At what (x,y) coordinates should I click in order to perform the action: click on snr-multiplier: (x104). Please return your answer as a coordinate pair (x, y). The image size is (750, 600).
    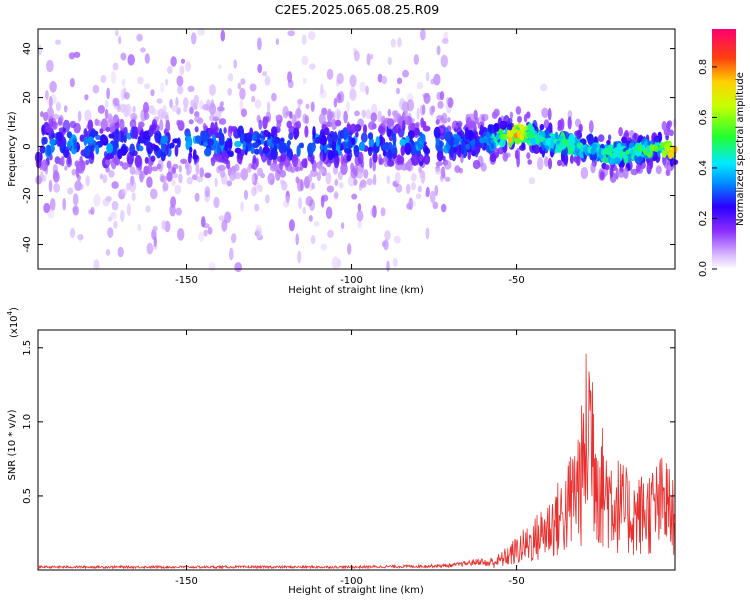
    Looking at the image, I should click on (13, 322).